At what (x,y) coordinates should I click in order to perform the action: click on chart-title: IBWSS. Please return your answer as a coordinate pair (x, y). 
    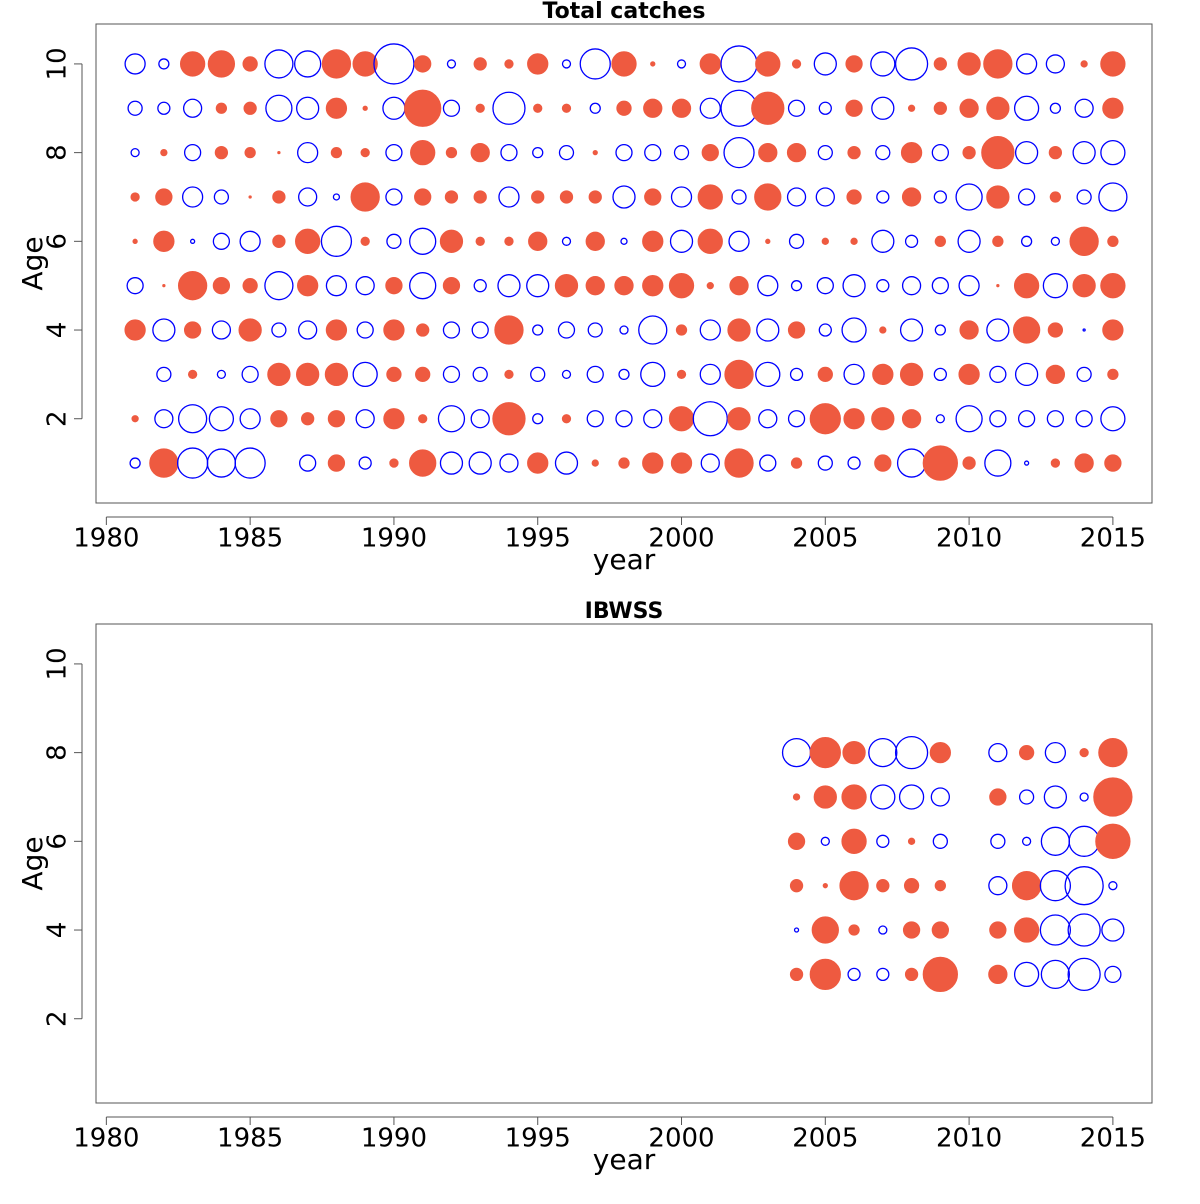
    Looking at the image, I should click on (624, 611).